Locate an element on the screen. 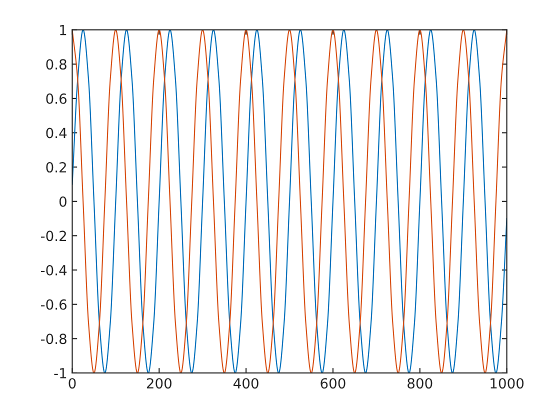  y-tick-label: -0.4 is located at coordinates (53, 270).